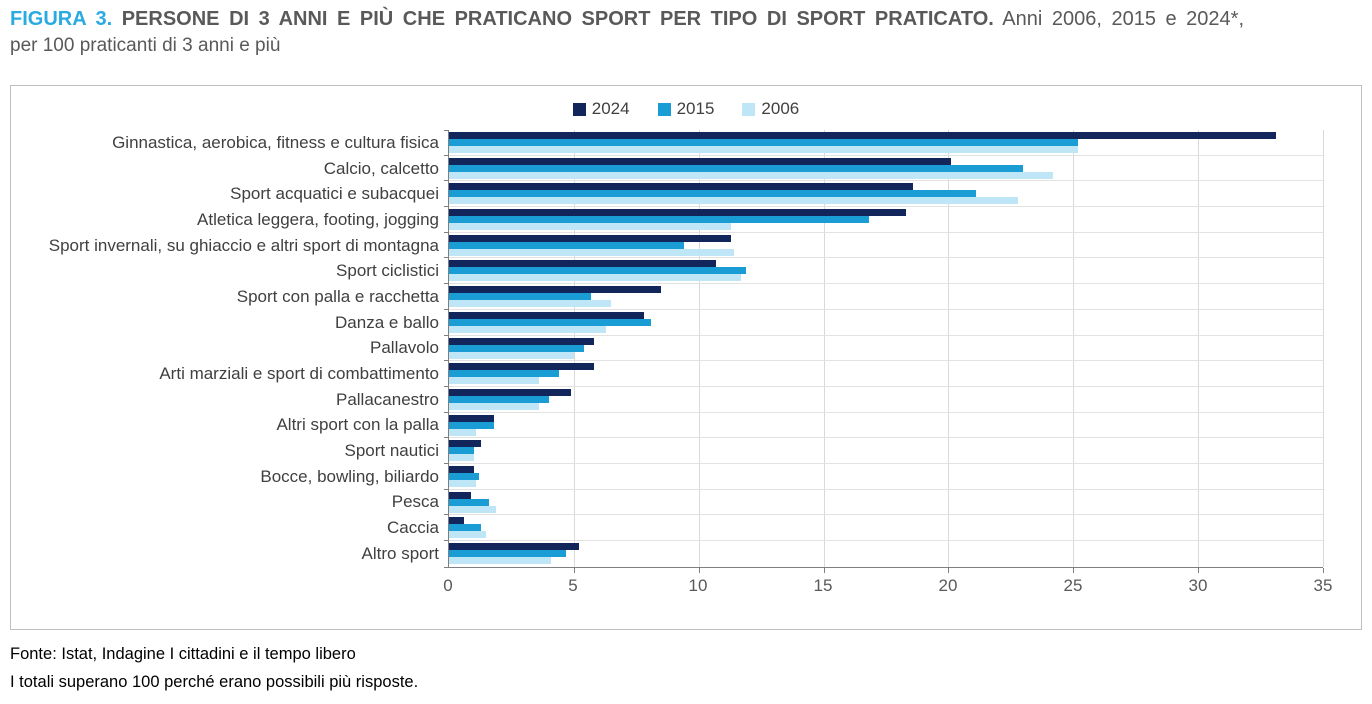 The image size is (1372, 704). What do you see at coordinates (299, 374) in the screenshot?
I see `category-label: Arti marziali e sport di combattimento` at bounding box center [299, 374].